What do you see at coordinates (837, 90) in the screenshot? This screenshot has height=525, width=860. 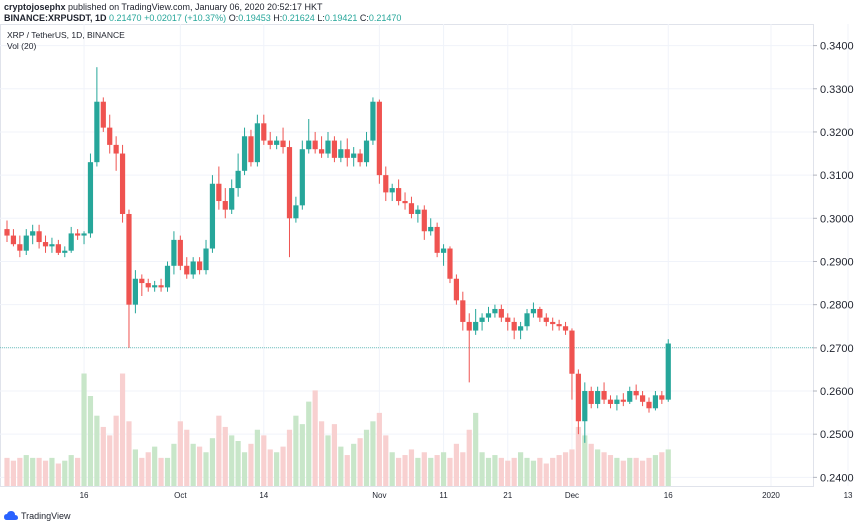 I see `y-tick-label: 0.3300` at bounding box center [837, 90].